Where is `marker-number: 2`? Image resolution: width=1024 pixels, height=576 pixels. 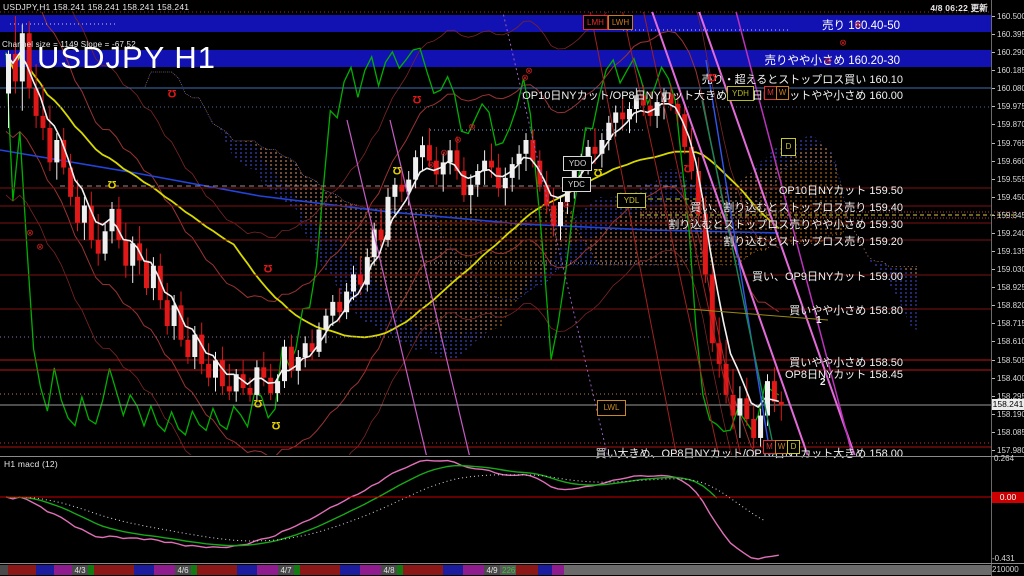 marker-number: 2 is located at coordinates (823, 382).